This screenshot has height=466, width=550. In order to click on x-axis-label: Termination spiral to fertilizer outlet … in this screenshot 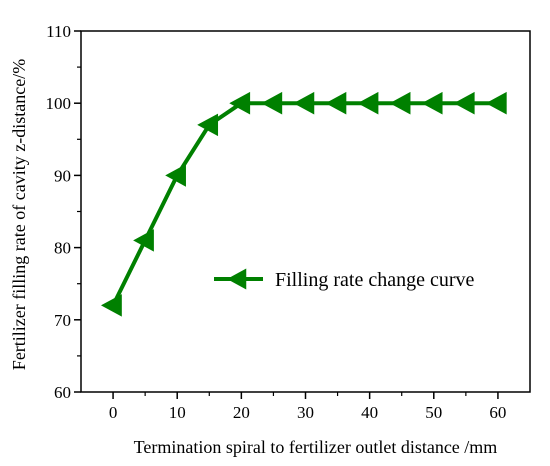, I will do `click(316, 447)`.